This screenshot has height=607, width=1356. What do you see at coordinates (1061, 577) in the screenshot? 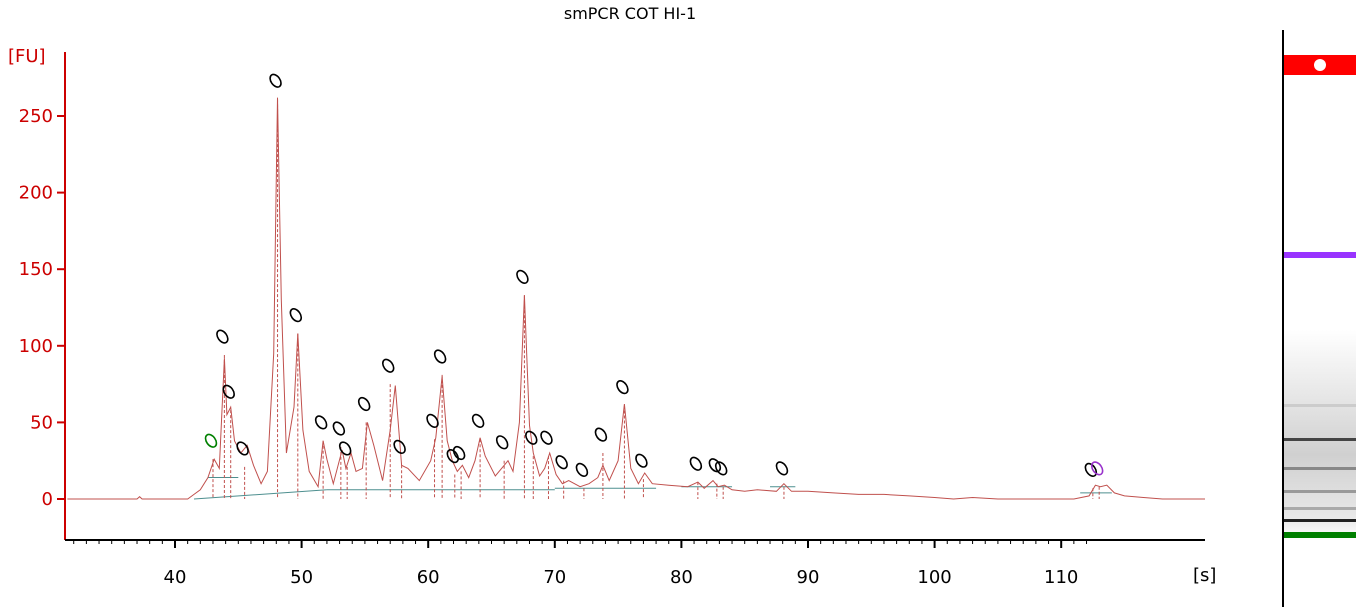
I see `x-tick-label: 110` at bounding box center [1061, 577].